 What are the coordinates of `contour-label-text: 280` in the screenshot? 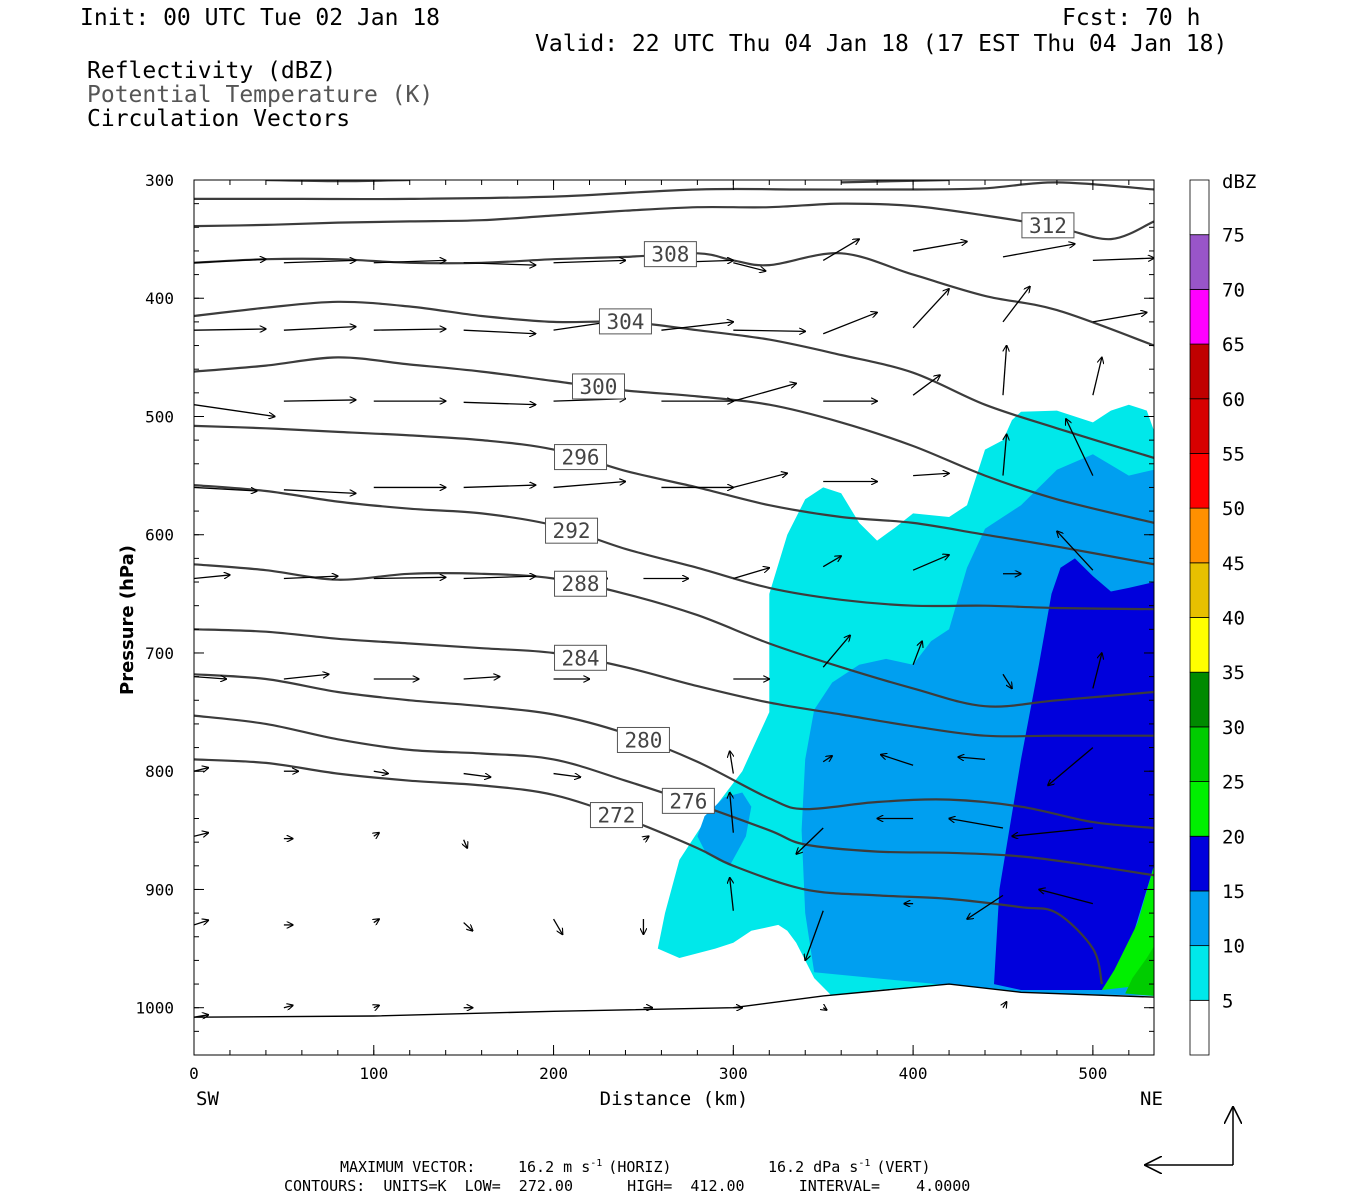 It's located at (643, 740).